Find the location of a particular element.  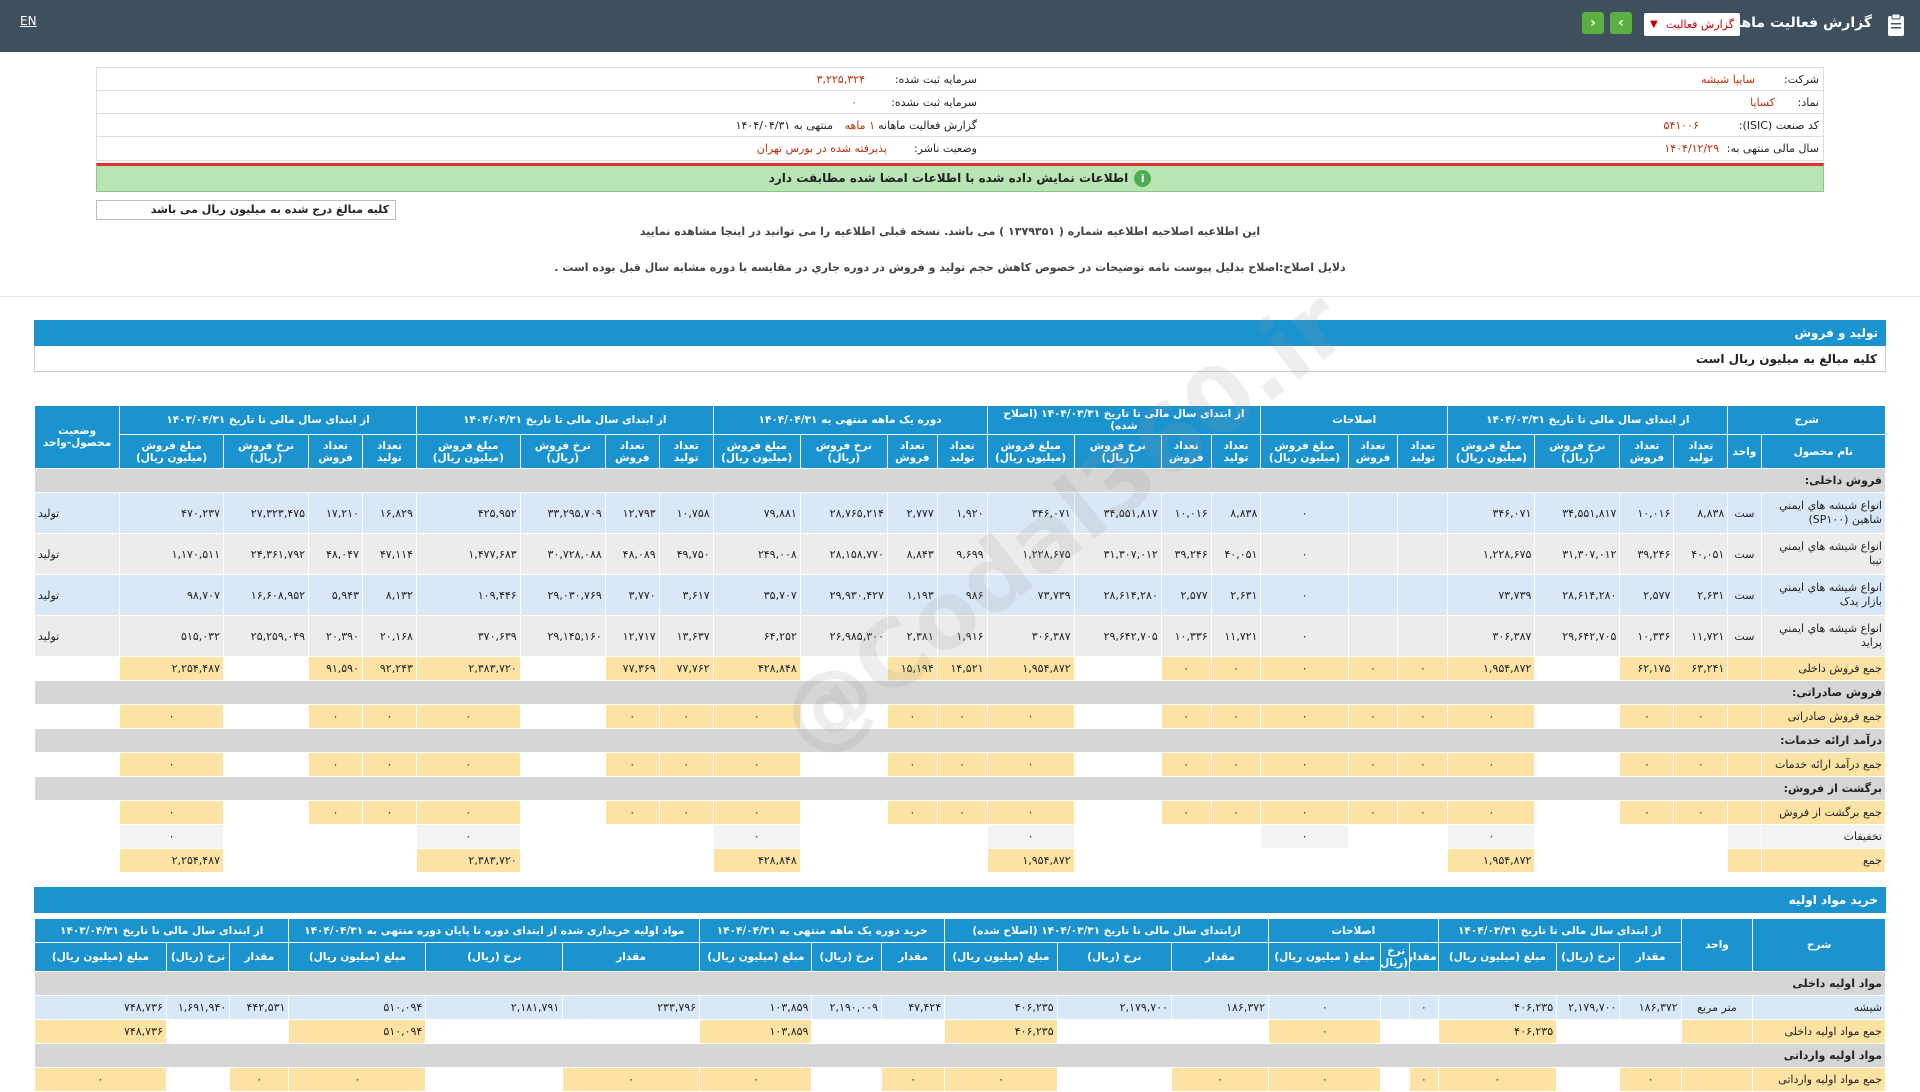

isic-label: کد صنعت (ISIC): is located at coordinates (1778, 125).